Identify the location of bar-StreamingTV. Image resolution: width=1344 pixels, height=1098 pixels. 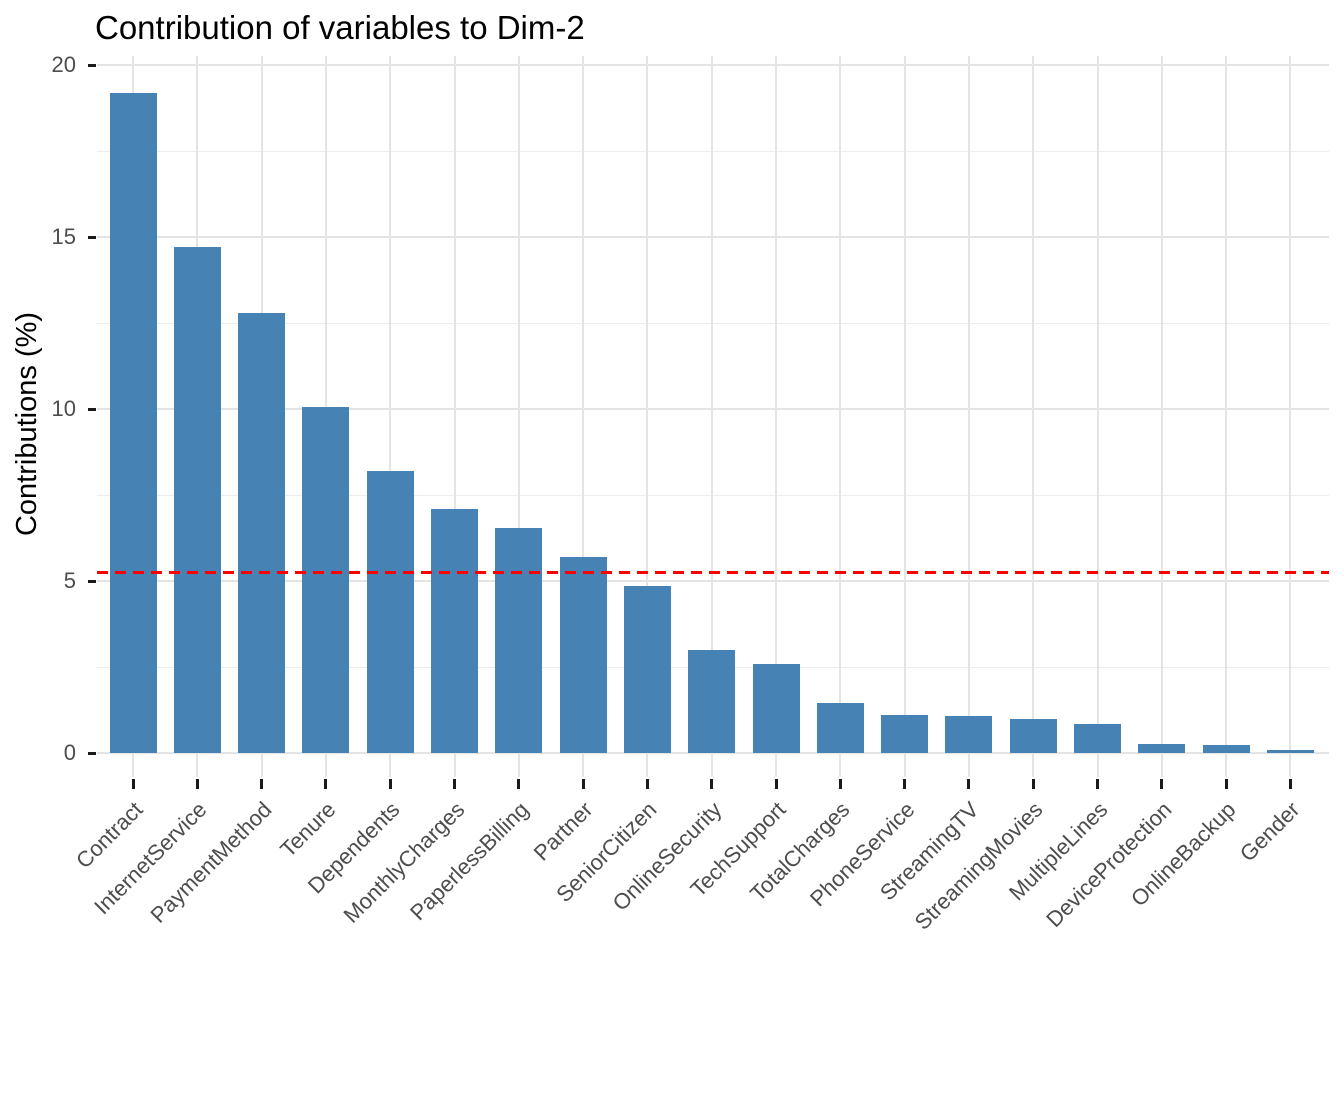
(969, 734).